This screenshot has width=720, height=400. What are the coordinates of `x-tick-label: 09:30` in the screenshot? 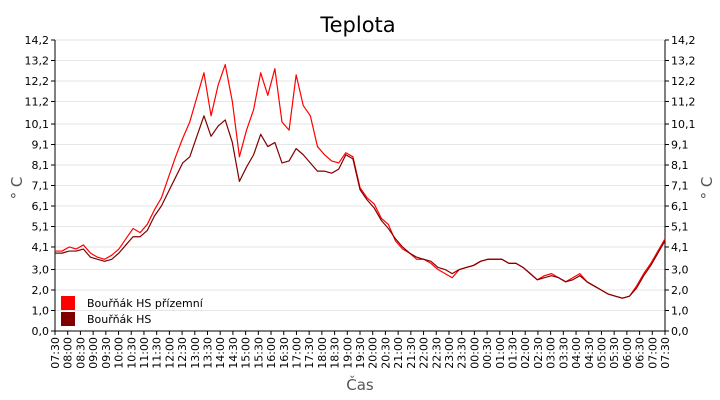 It's located at (106, 353).